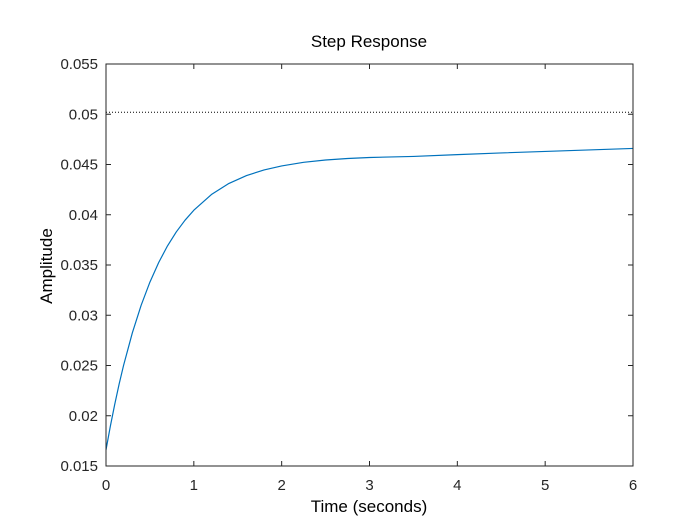  What do you see at coordinates (79, 366) in the screenshot?
I see `y-tick-label: 0.025` at bounding box center [79, 366].